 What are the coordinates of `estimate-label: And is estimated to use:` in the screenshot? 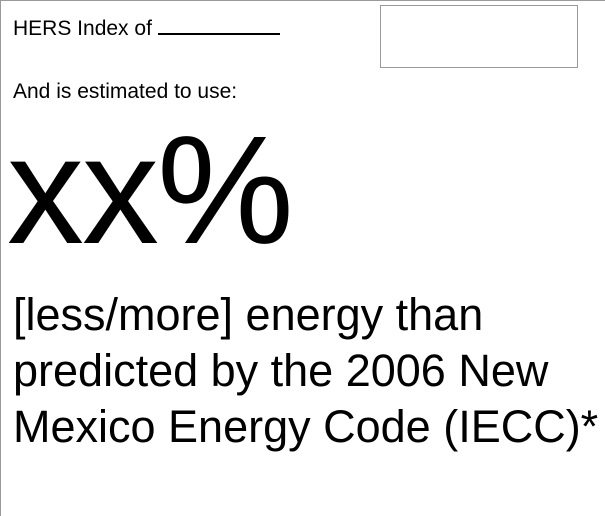 It's located at (125, 91).